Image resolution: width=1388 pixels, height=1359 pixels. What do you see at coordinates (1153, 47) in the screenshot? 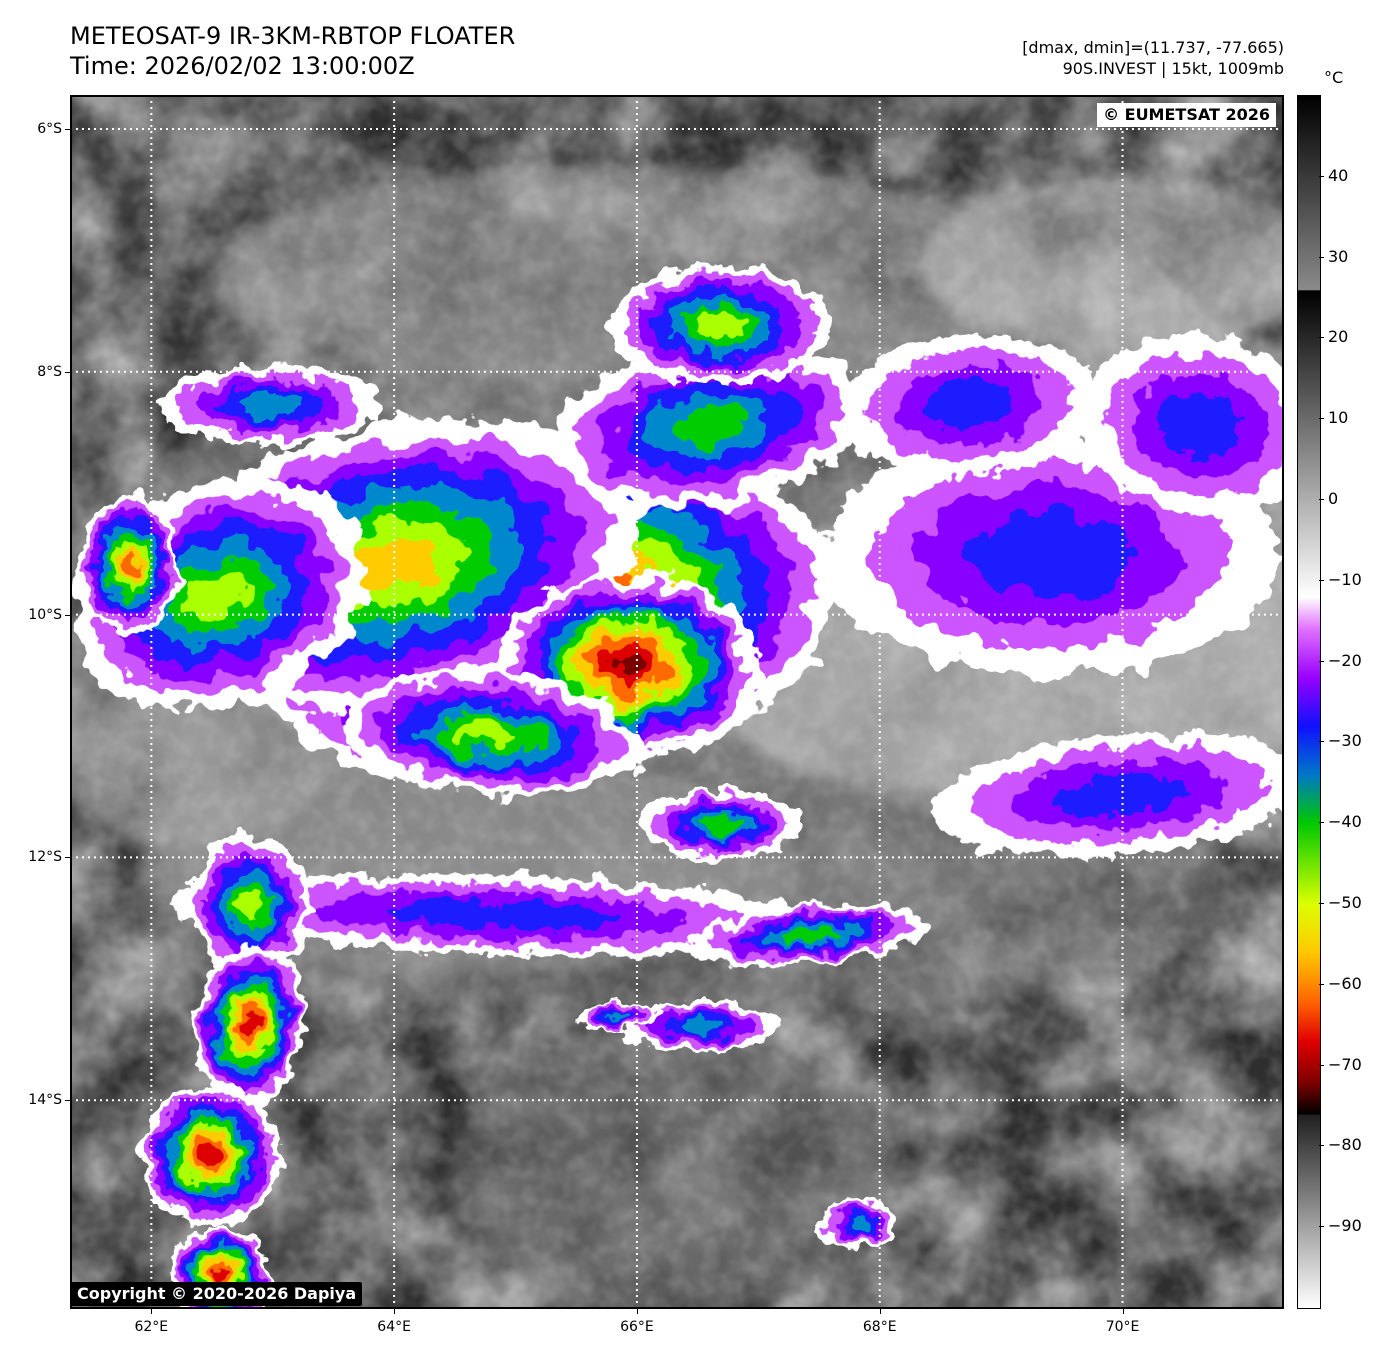
I see `data-range-label: [dmax, dmin]=(11.737, -77.665)` at bounding box center [1153, 47].